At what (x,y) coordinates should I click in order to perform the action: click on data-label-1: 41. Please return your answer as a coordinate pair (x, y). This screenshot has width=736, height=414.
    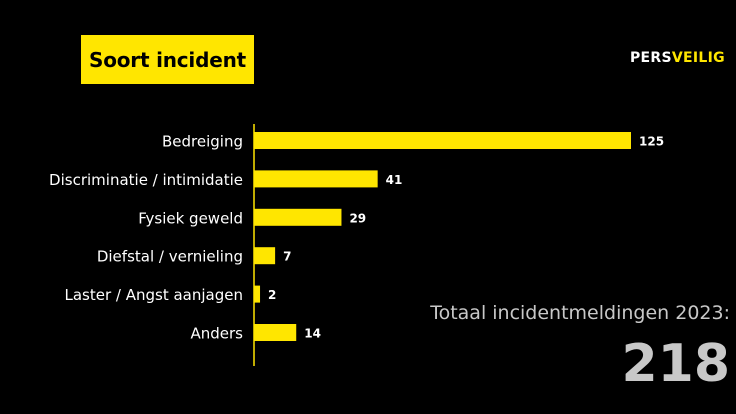
    Looking at the image, I should click on (394, 180).